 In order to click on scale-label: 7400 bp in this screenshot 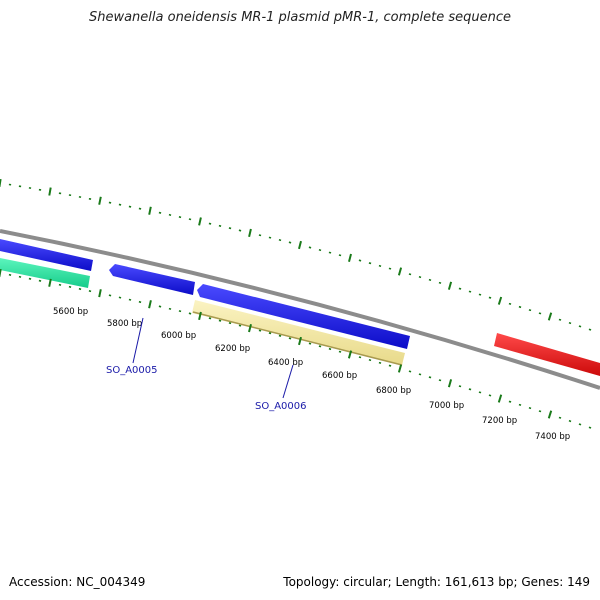, I will do `click(552, 437)`.